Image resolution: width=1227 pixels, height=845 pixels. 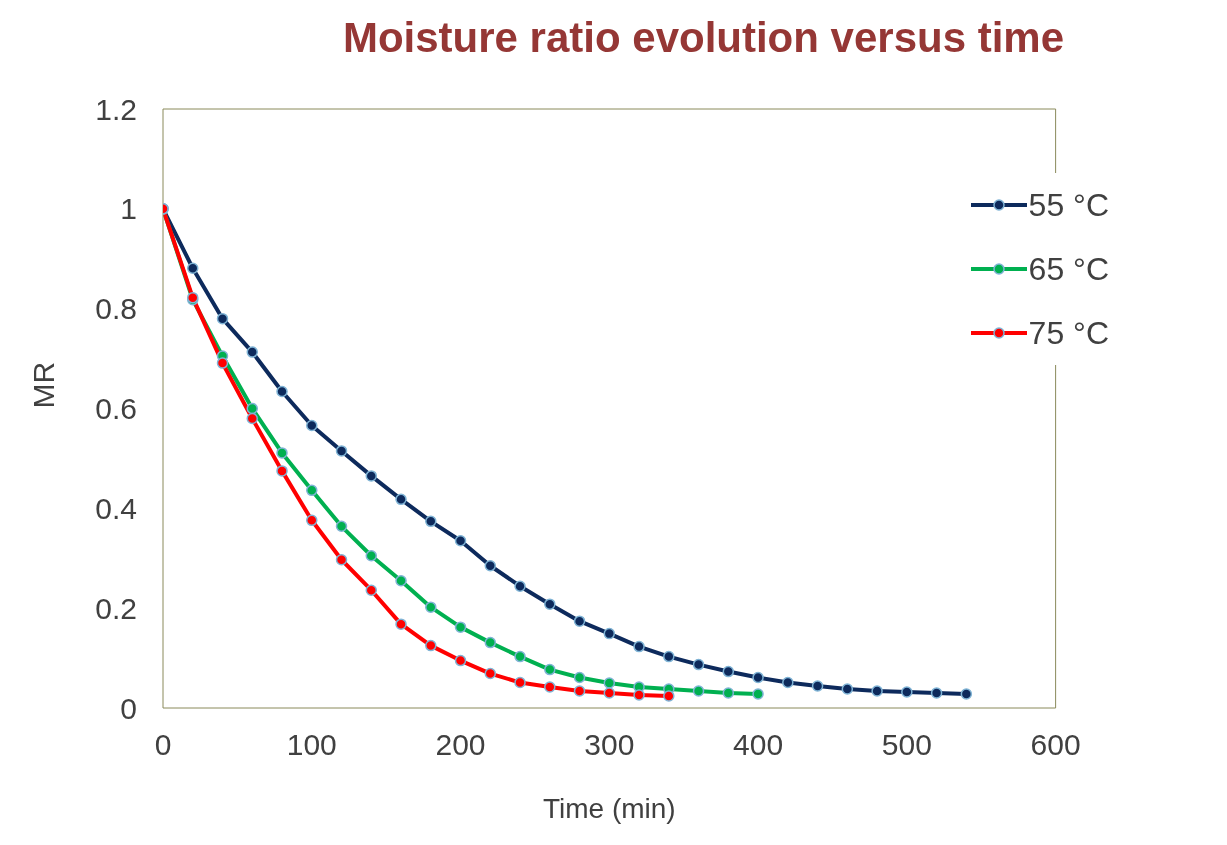 What do you see at coordinates (758, 745) in the screenshot?
I see `x-tick-label: 400` at bounding box center [758, 745].